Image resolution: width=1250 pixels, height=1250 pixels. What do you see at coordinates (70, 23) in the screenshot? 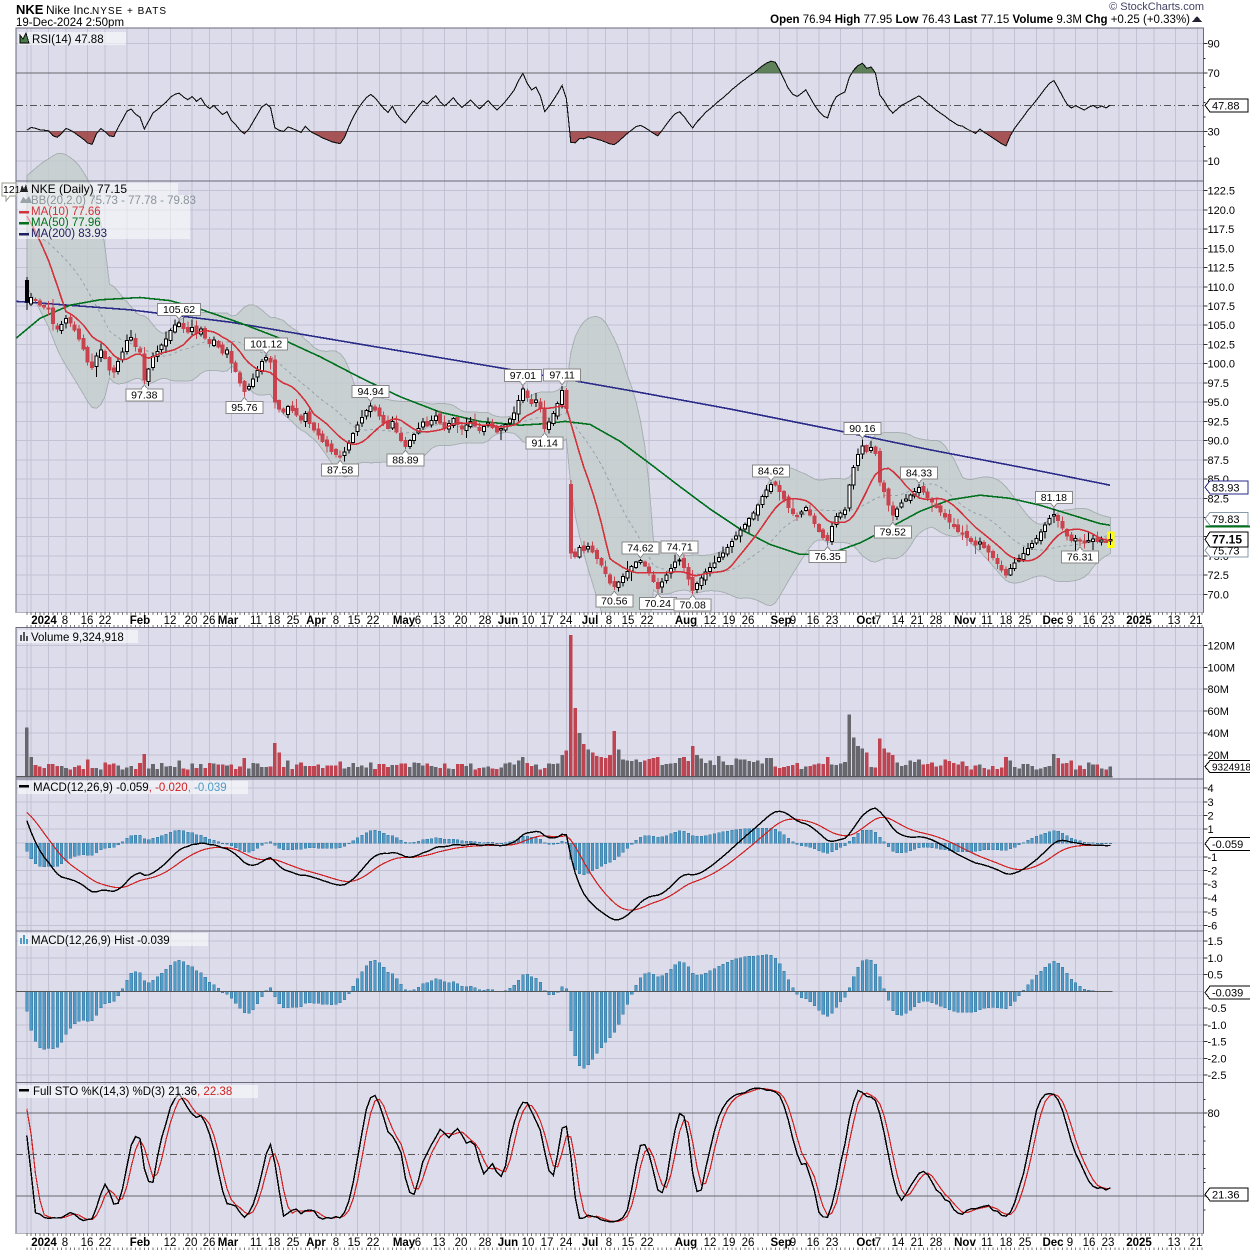
I see `svg-text: 19-Dec-2024 2:50pm` at bounding box center [70, 23].